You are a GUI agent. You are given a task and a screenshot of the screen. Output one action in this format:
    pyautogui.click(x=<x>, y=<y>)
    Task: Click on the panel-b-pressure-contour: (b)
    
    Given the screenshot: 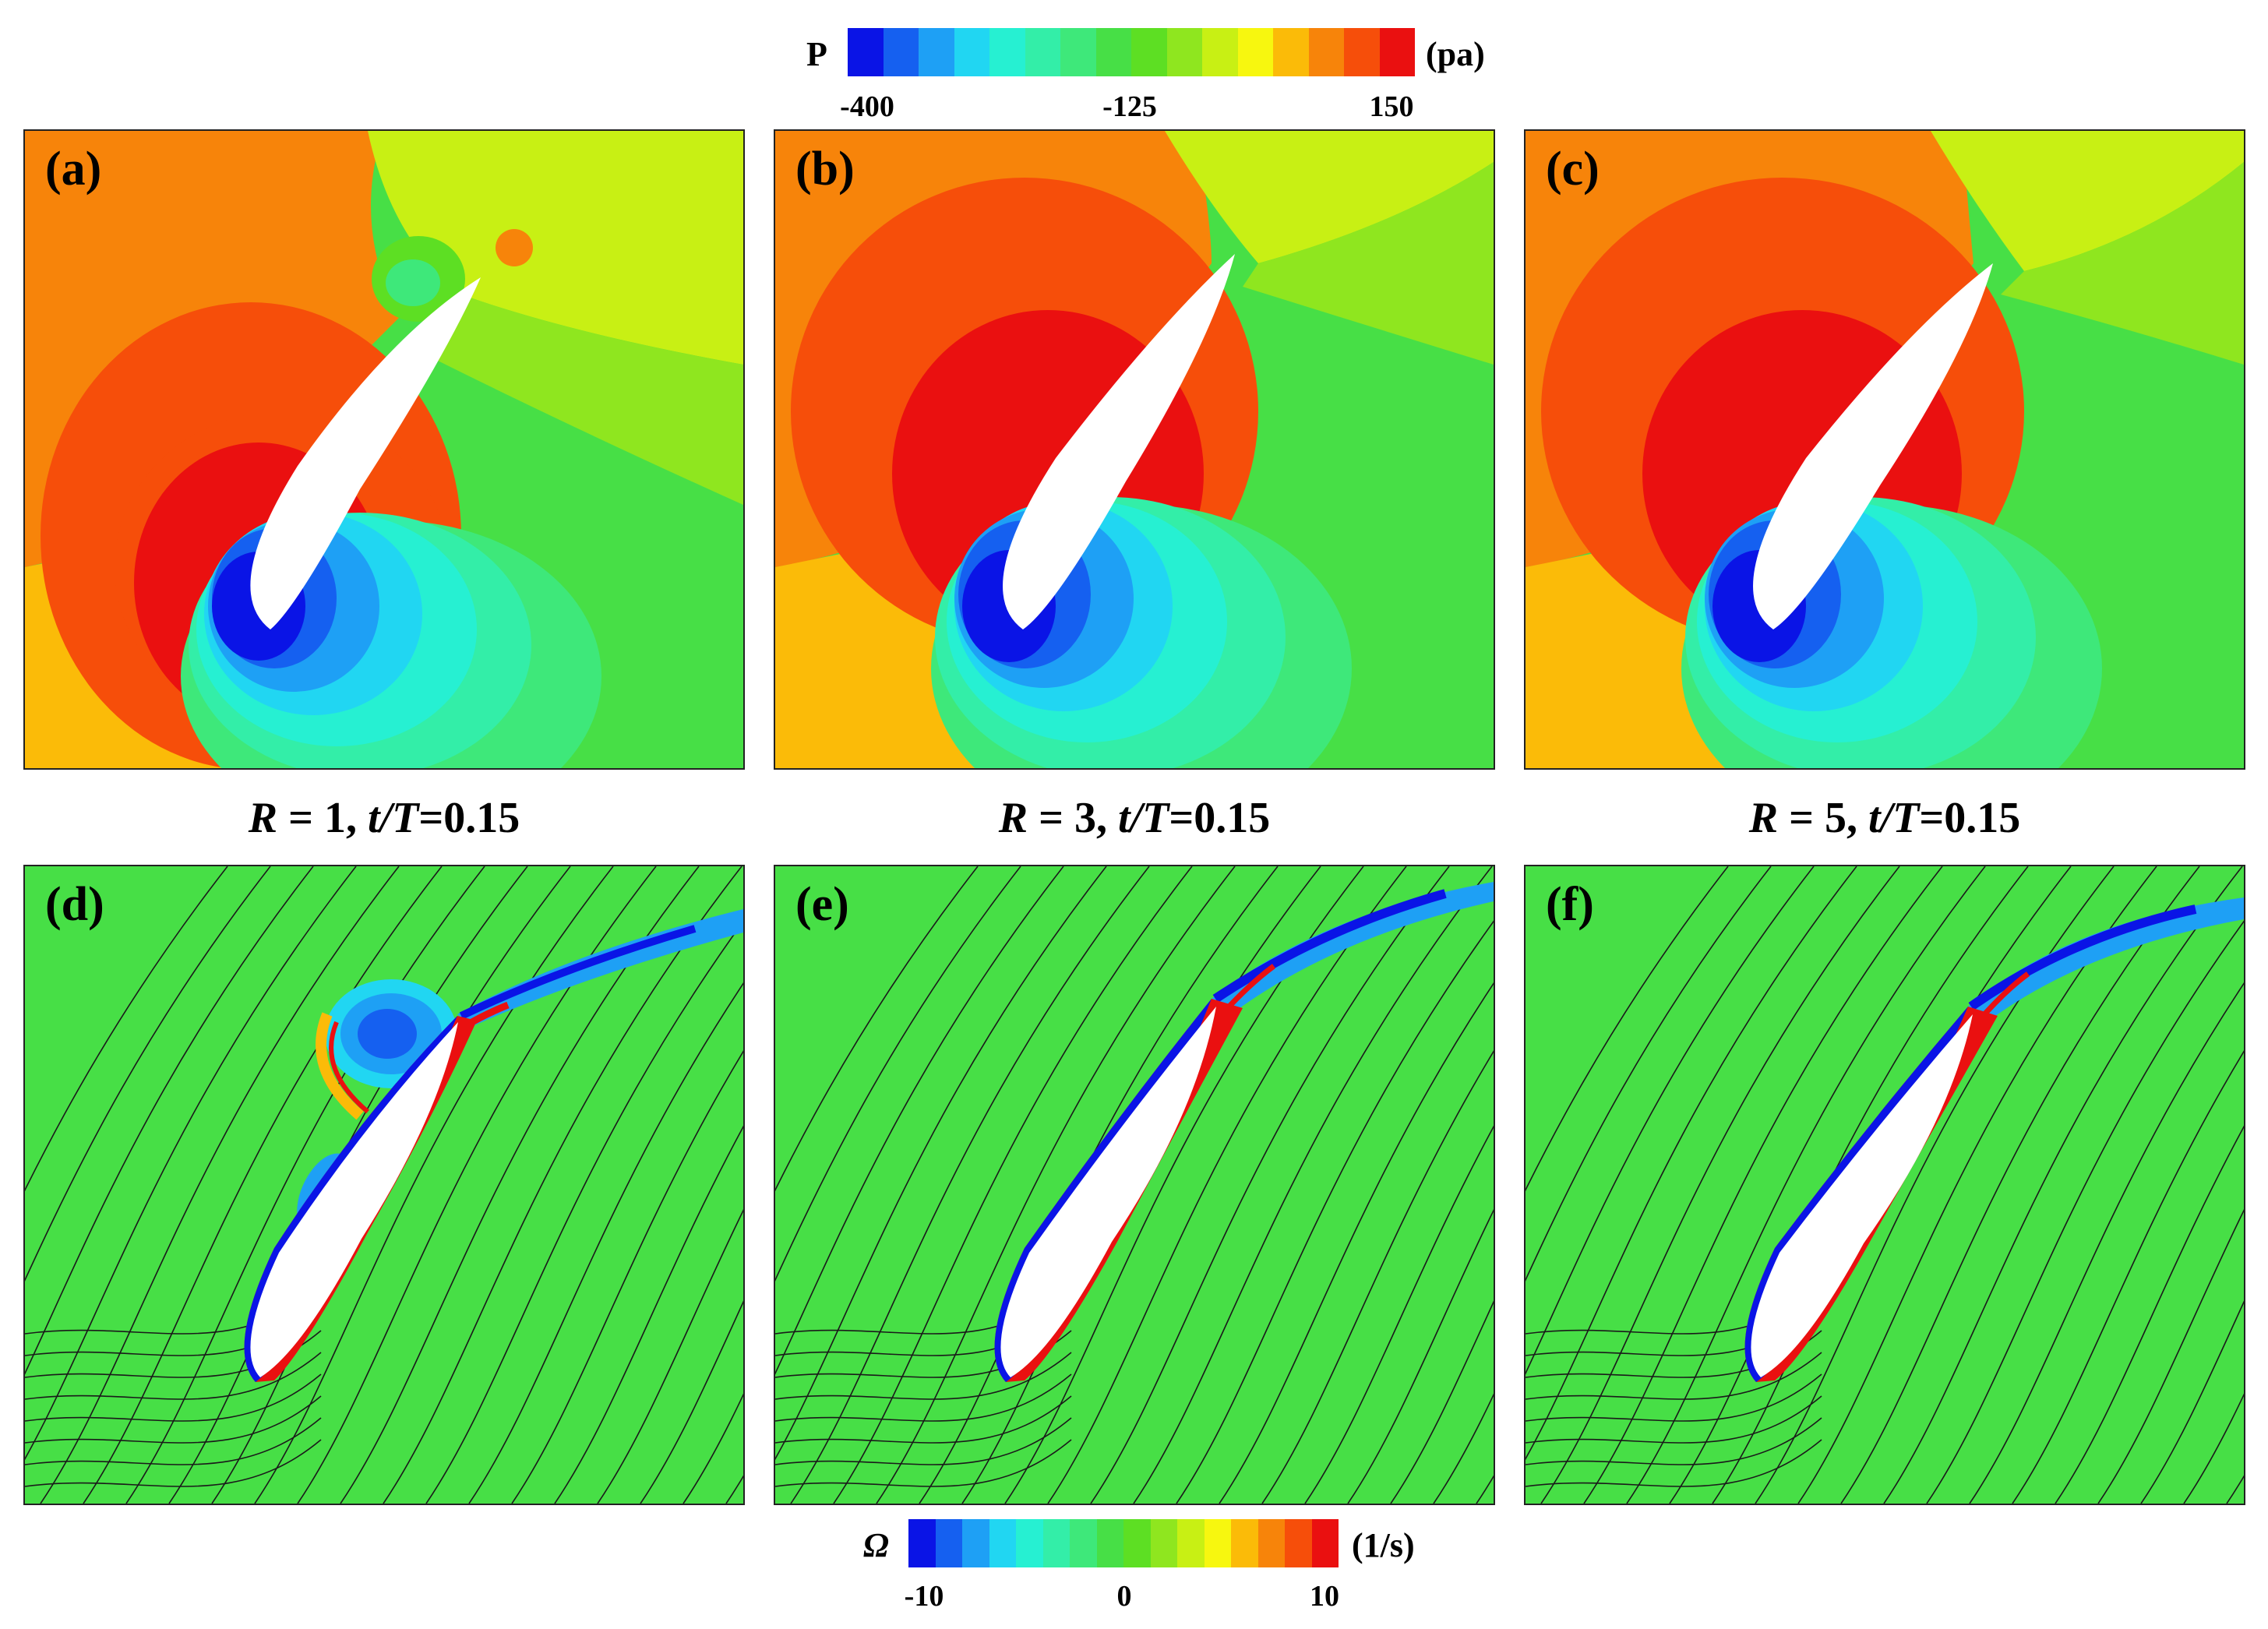 What is the action you would take?
    pyautogui.click(x=1134, y=449)
    